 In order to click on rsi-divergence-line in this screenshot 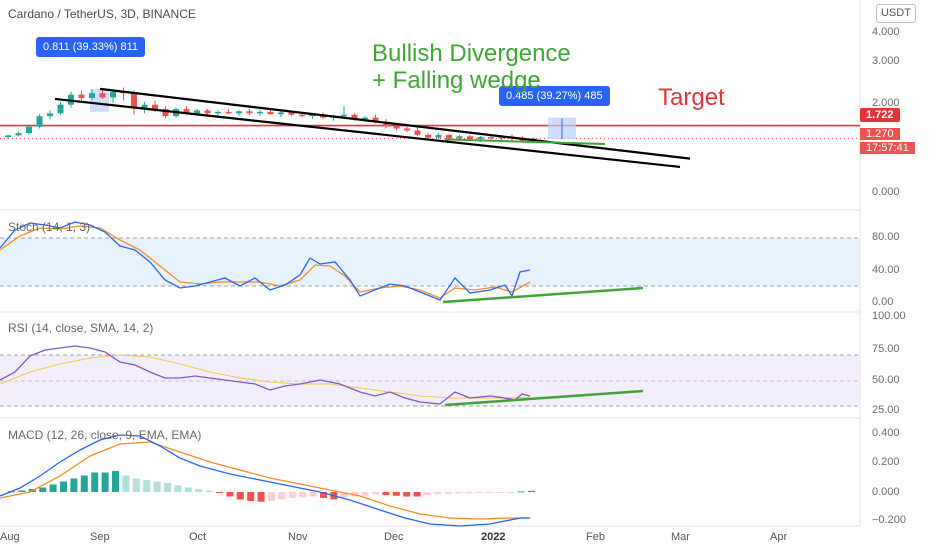, I will do `click(544, 398)`.